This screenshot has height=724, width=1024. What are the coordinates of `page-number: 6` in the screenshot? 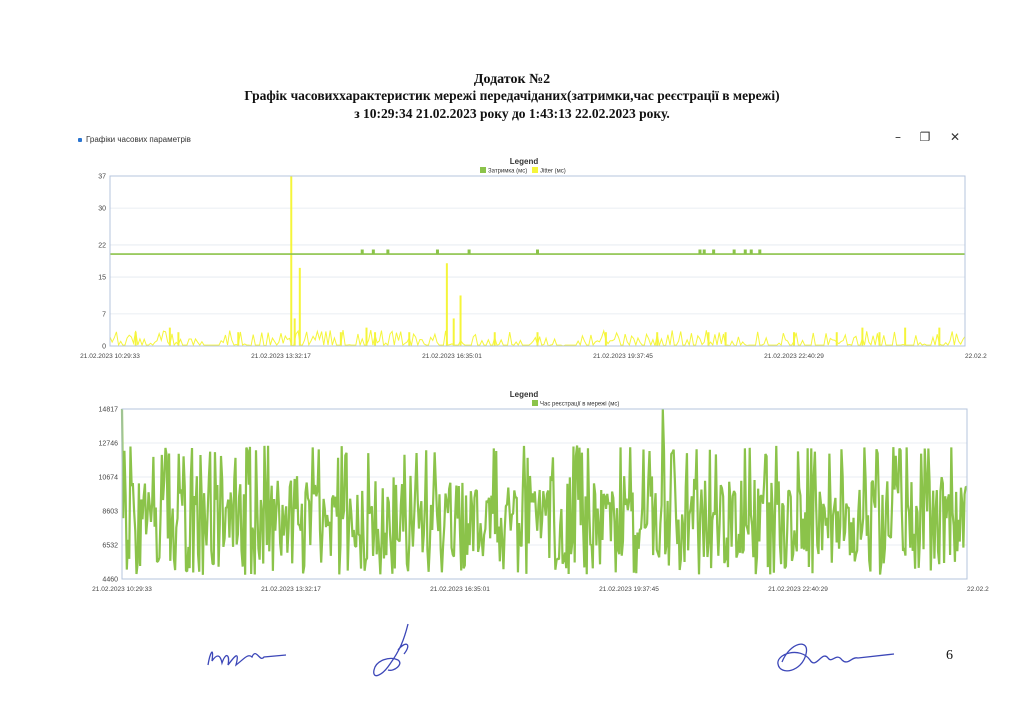 It's located at (949, 655).